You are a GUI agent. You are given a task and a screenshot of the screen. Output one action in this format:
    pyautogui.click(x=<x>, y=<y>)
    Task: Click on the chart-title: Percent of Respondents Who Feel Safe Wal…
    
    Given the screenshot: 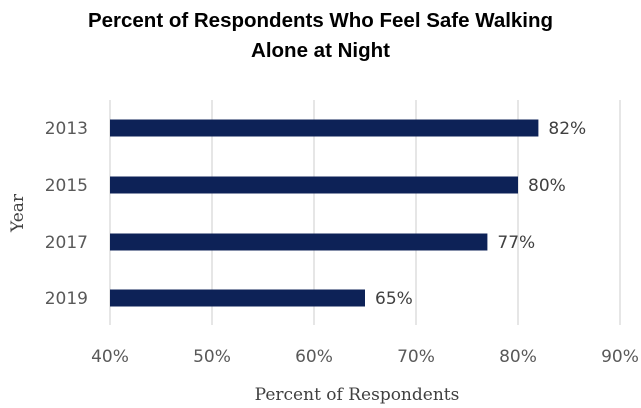 What is the action you would take?
    pyautogui.click(x=320, y=36)
    